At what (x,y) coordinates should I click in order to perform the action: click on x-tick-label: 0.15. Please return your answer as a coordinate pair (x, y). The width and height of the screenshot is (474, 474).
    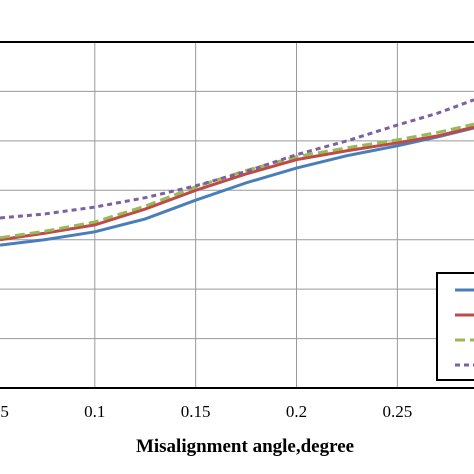
    Looking at the image, I should click on (196, 411).